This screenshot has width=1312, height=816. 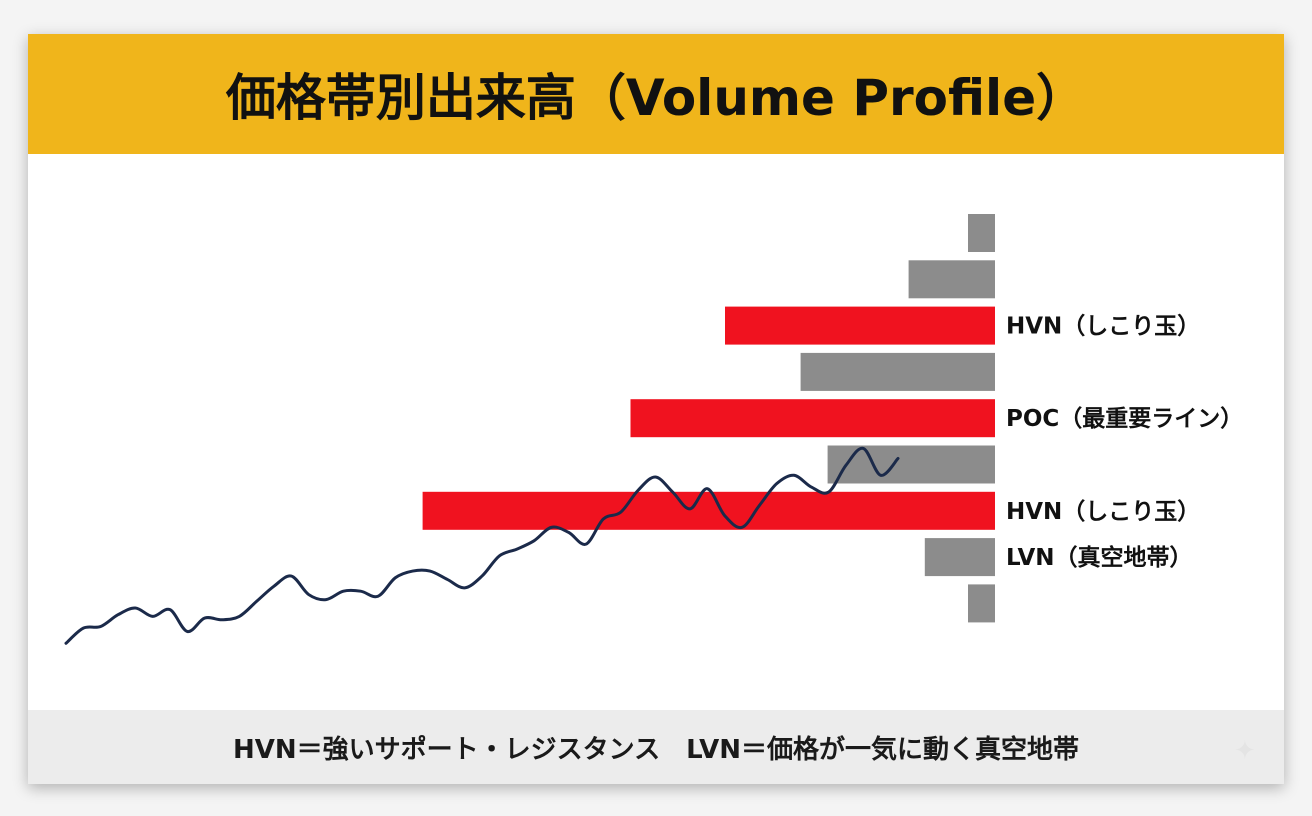 I want to click on footer-banner: HVN＝強いサポート・レジスタンス LVN＝価格が一気に動く真空地帯, so click(x=656, y=747).